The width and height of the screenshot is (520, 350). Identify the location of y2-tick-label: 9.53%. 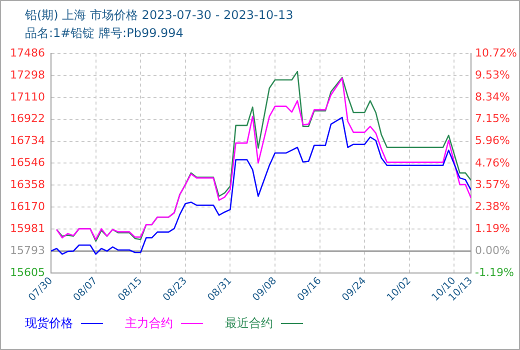
(492, 75).